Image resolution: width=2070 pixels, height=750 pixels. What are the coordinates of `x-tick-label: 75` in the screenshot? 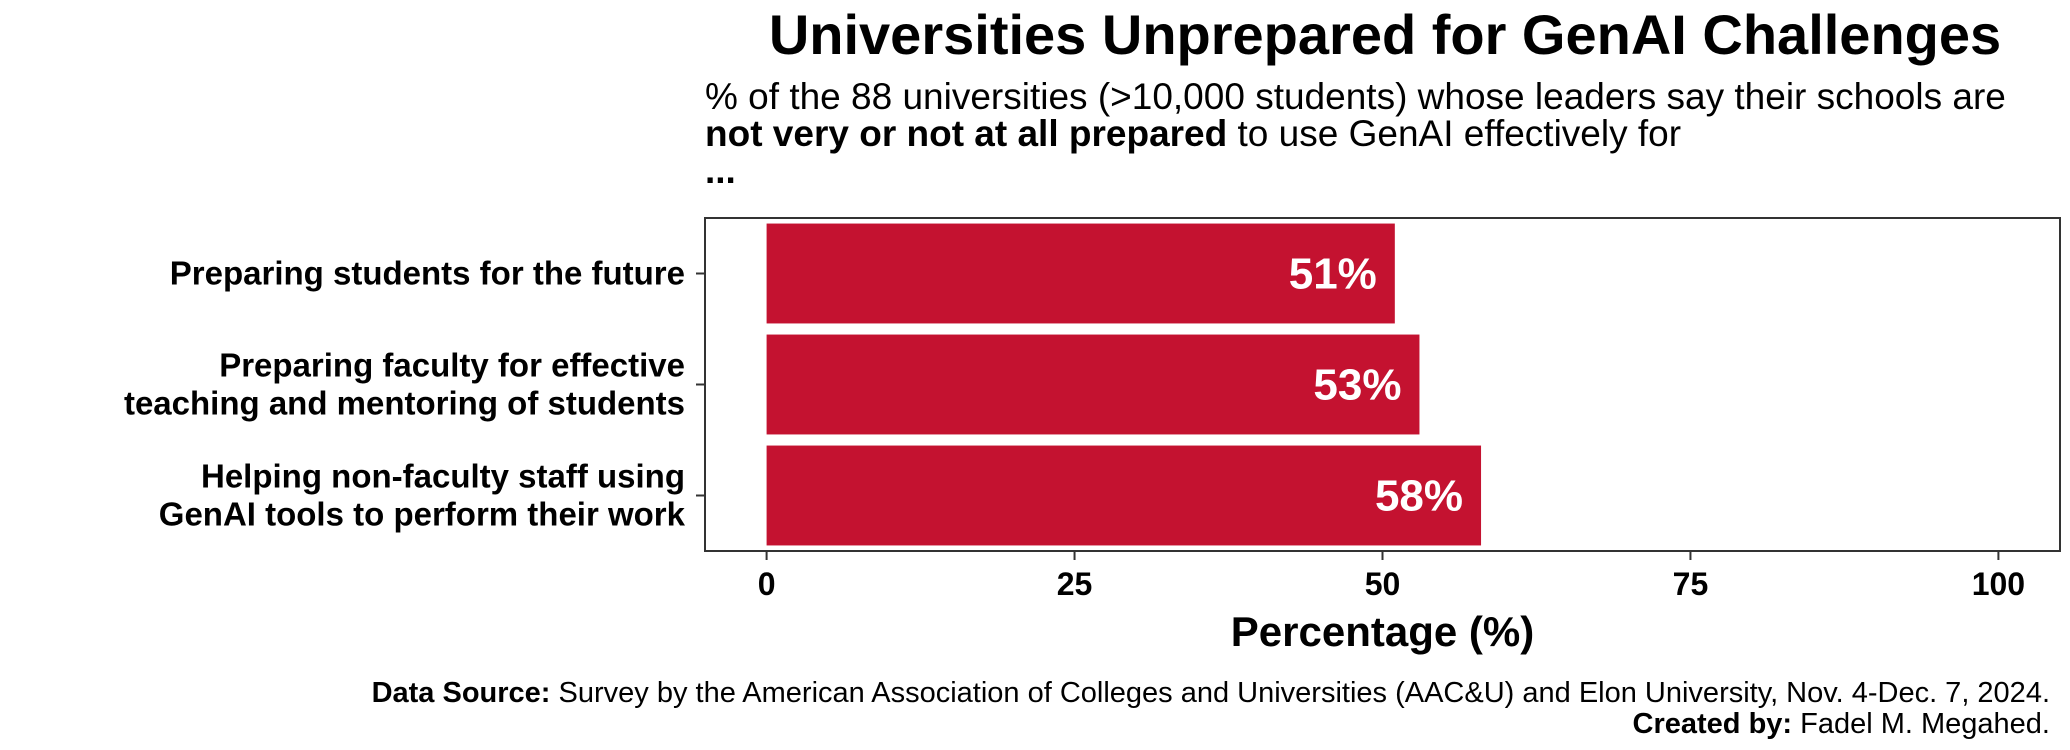 It's located at (1691, 584).